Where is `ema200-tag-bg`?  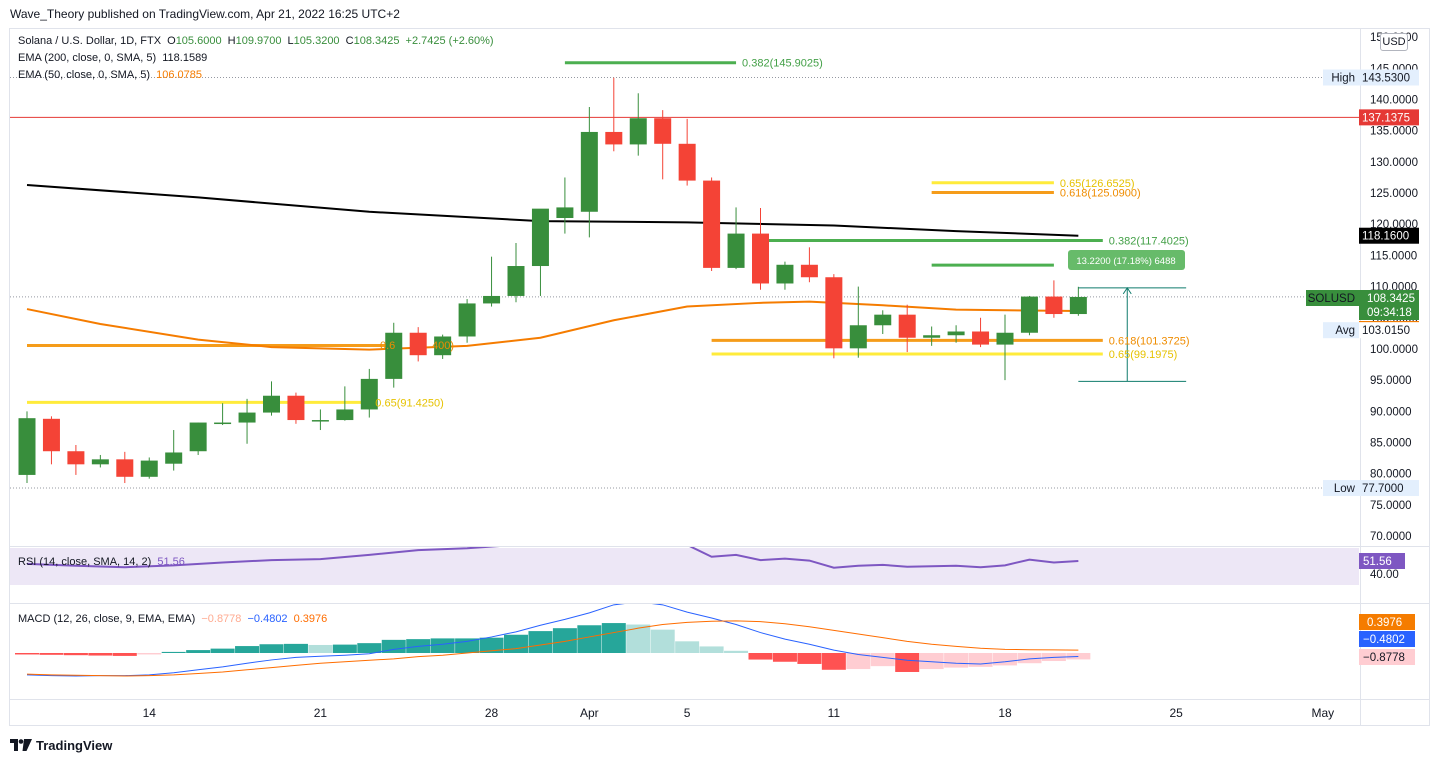
ema200-tag-bg is located at coordinates (1389, 235).